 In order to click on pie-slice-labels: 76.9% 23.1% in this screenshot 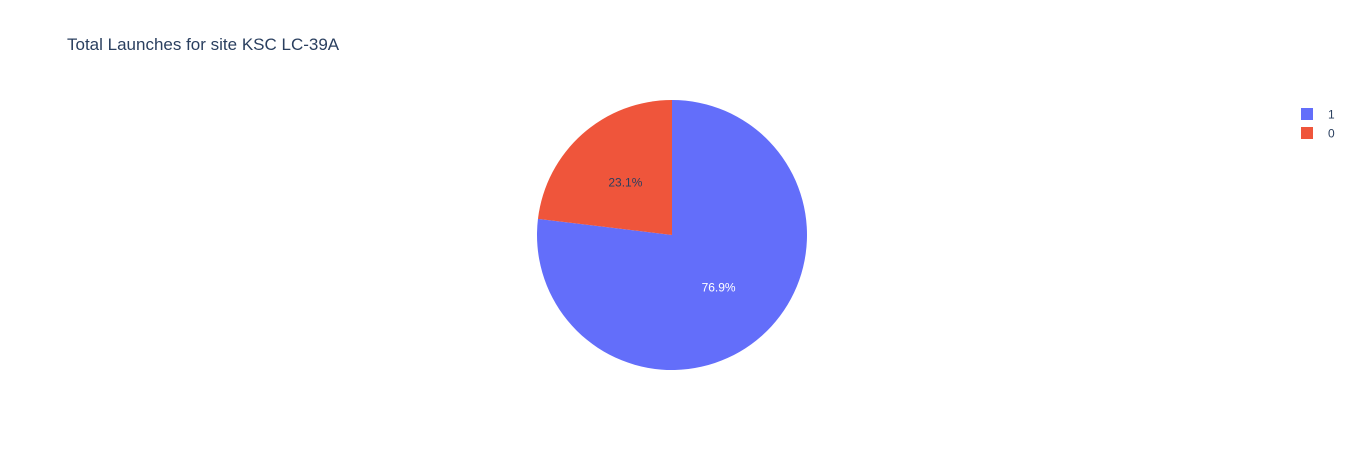, I will do `click(672, 235)`.